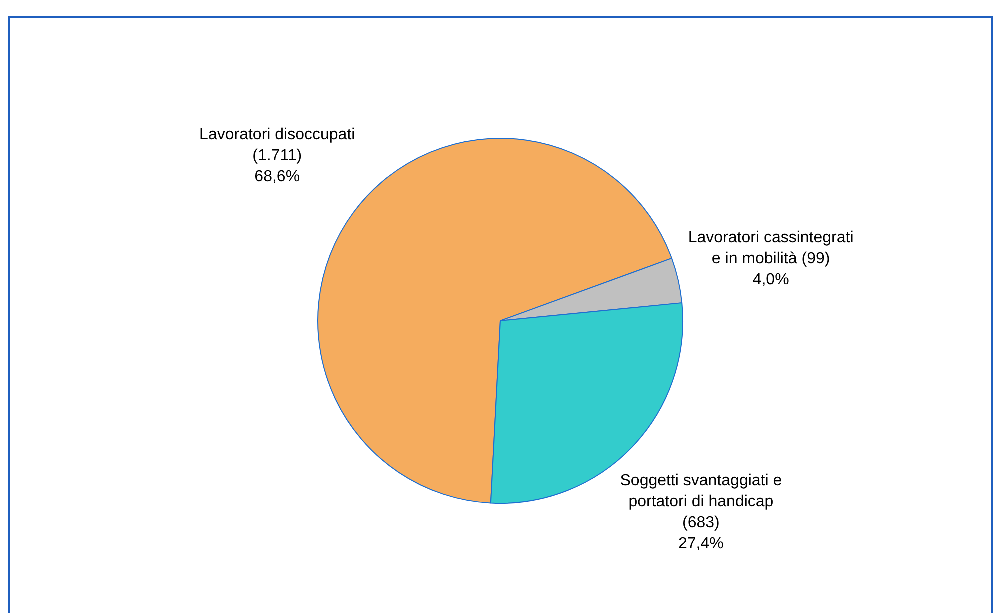 This screenshot has width=997, height=613. I want to click on slice-label: Lavoratori disoccupati (1.711), so click(278, 145).